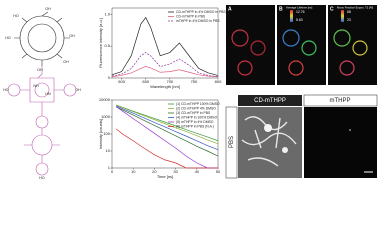  I want to click on legend-label: (5) mTHPP in 4% DMSO, so click(195, 122).